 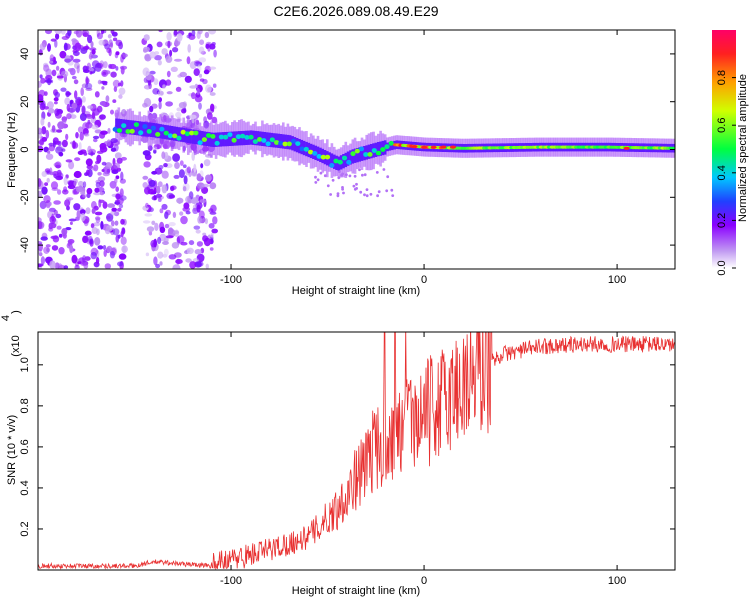 What do you see at coordinates (6, 318) in the screenshot?
I see `snr-scale-exponent: 4` at bounding box center [6, 318].